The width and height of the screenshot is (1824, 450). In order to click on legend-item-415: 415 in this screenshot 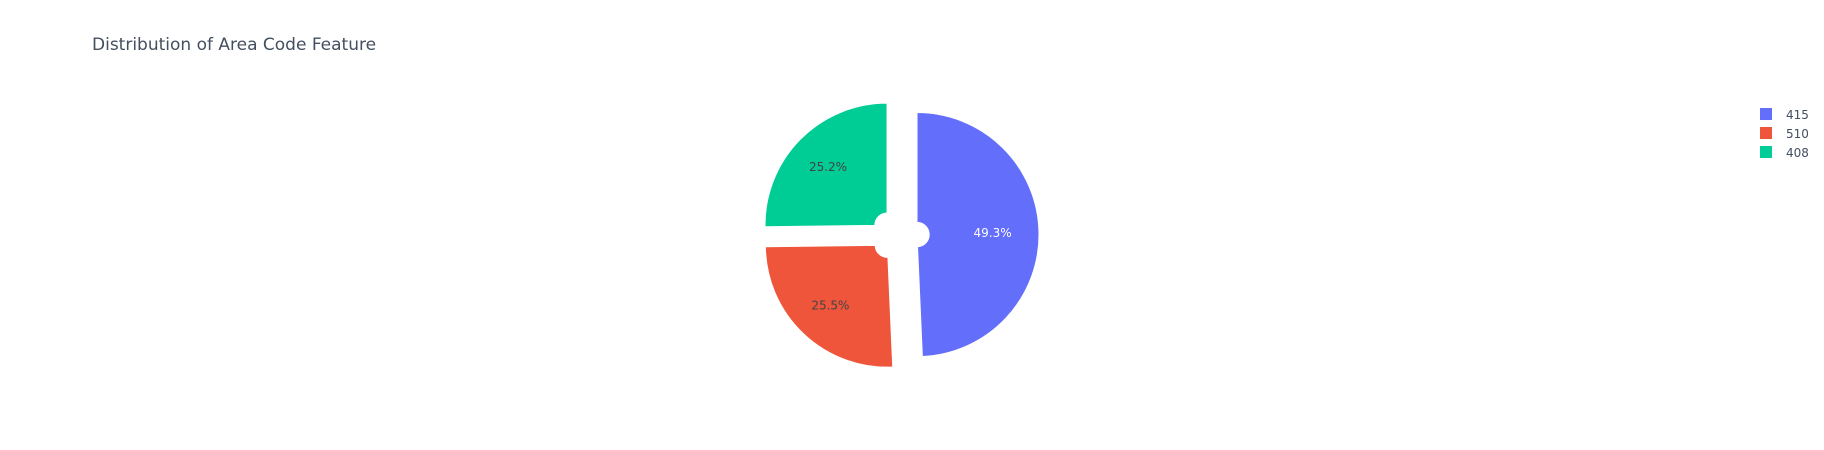, I will do `click(1784, 115)`.